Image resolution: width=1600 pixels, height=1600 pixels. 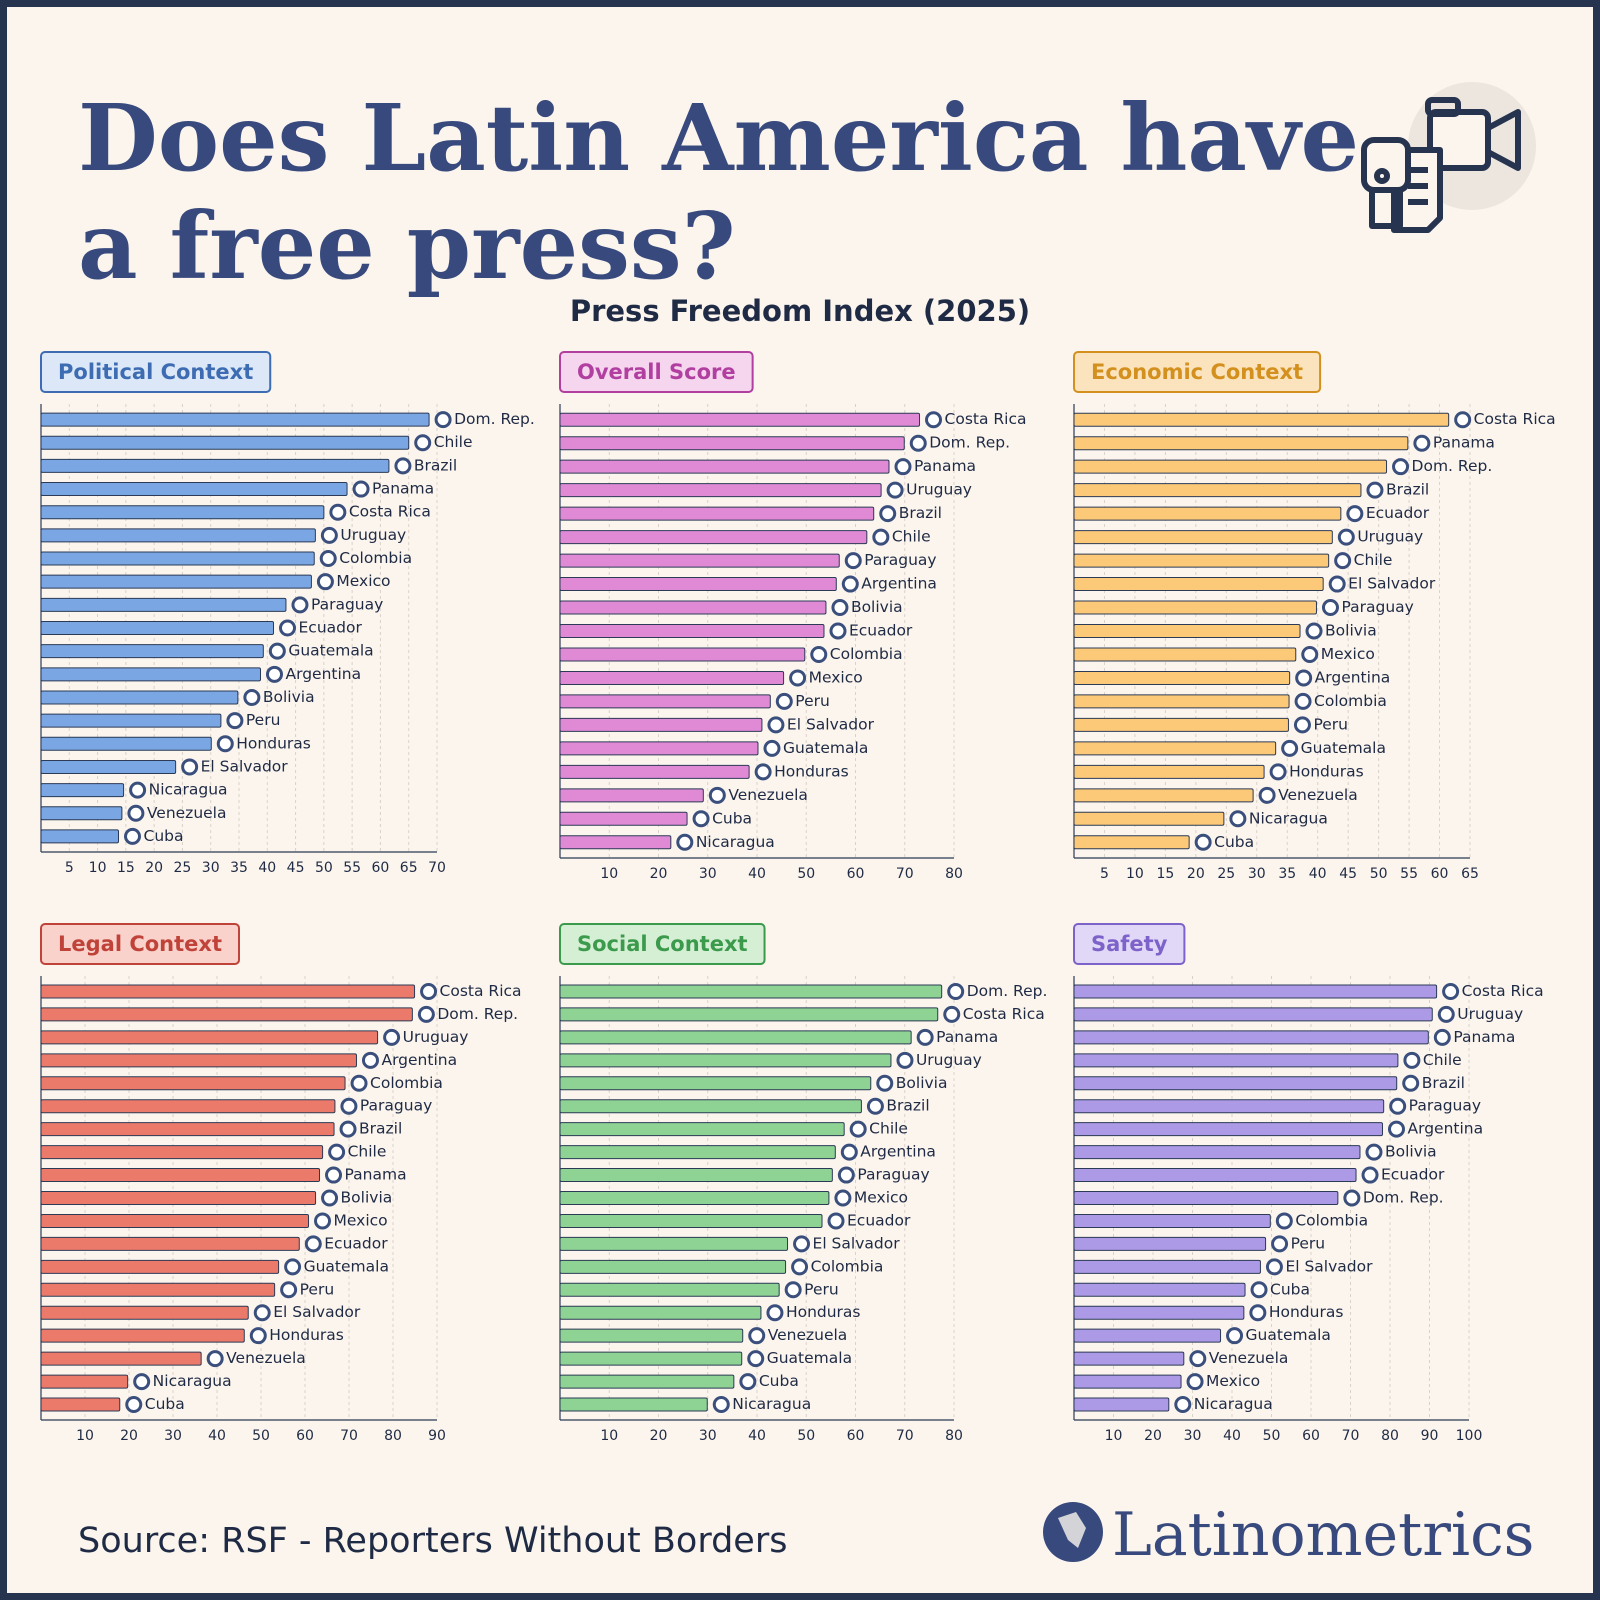 What do you see at coordinates (954, 1436) in the screenshot?
I see `x-tick-label: 80` at bounding box center [954, 1436].